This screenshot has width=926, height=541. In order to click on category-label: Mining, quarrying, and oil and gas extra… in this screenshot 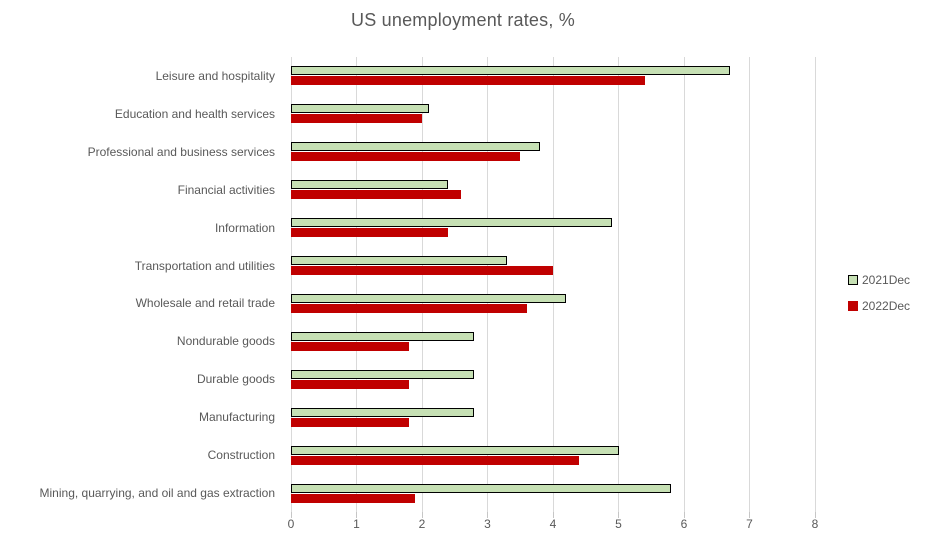, I will do `click(157, 493)`.